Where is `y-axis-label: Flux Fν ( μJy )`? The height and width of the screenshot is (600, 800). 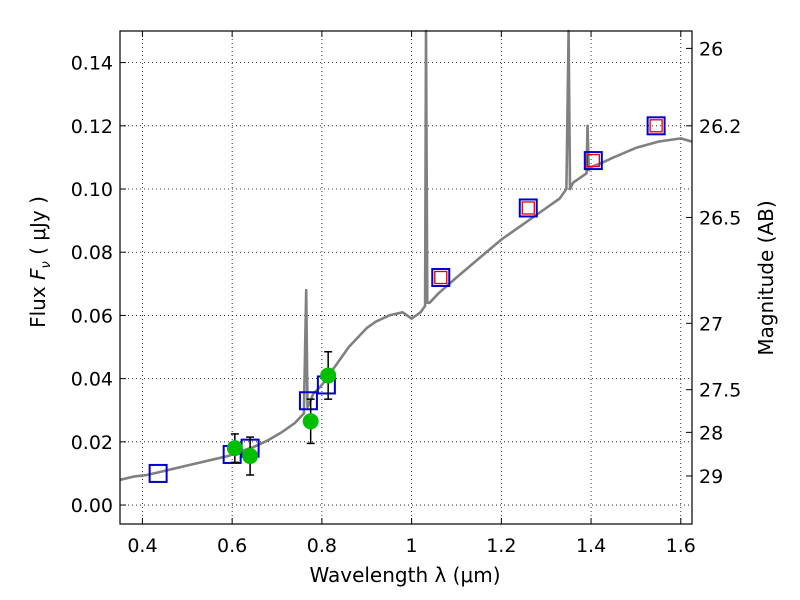 y-axis-label: Flux Fν ( μJy ) is located at coordinates (40, 262).